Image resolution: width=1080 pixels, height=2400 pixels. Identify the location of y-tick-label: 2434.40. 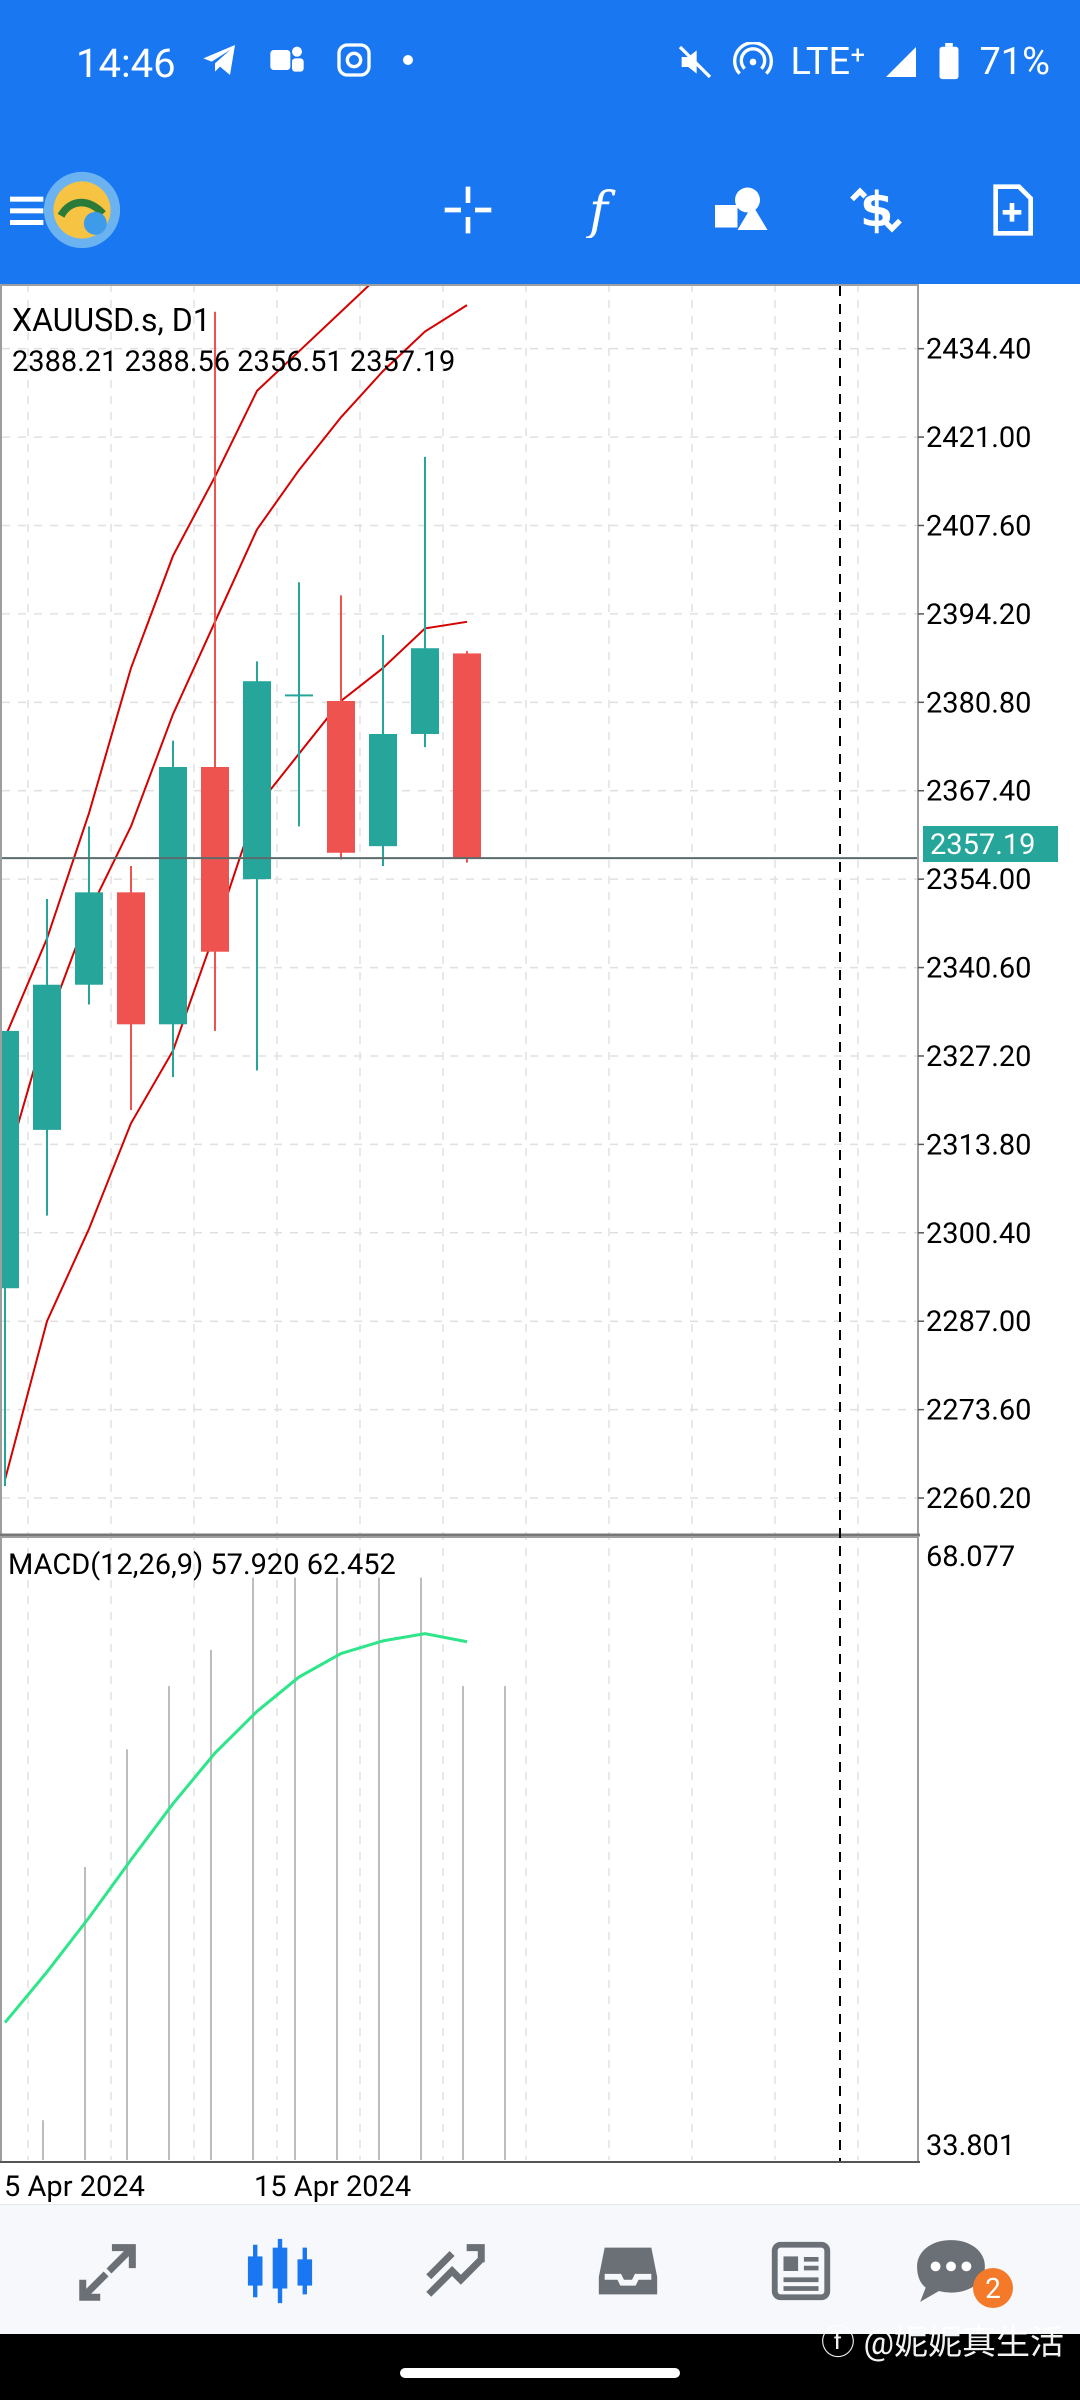
(978, 350).